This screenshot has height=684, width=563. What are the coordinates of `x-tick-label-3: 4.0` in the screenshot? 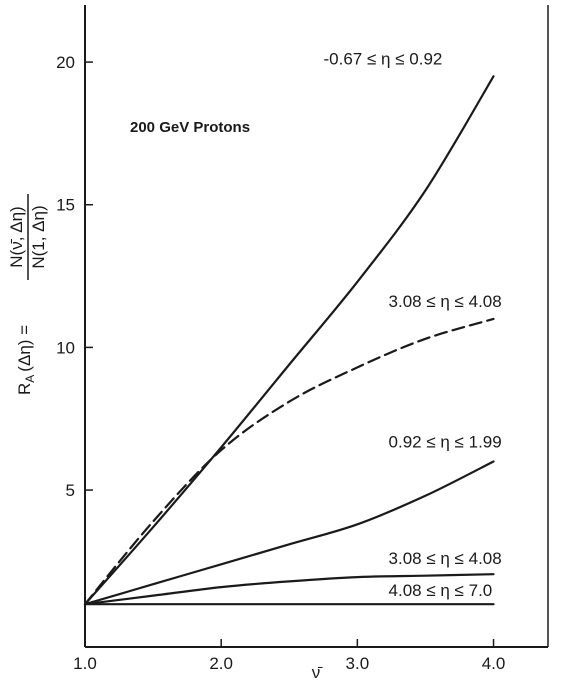 It's located at (494, 663).